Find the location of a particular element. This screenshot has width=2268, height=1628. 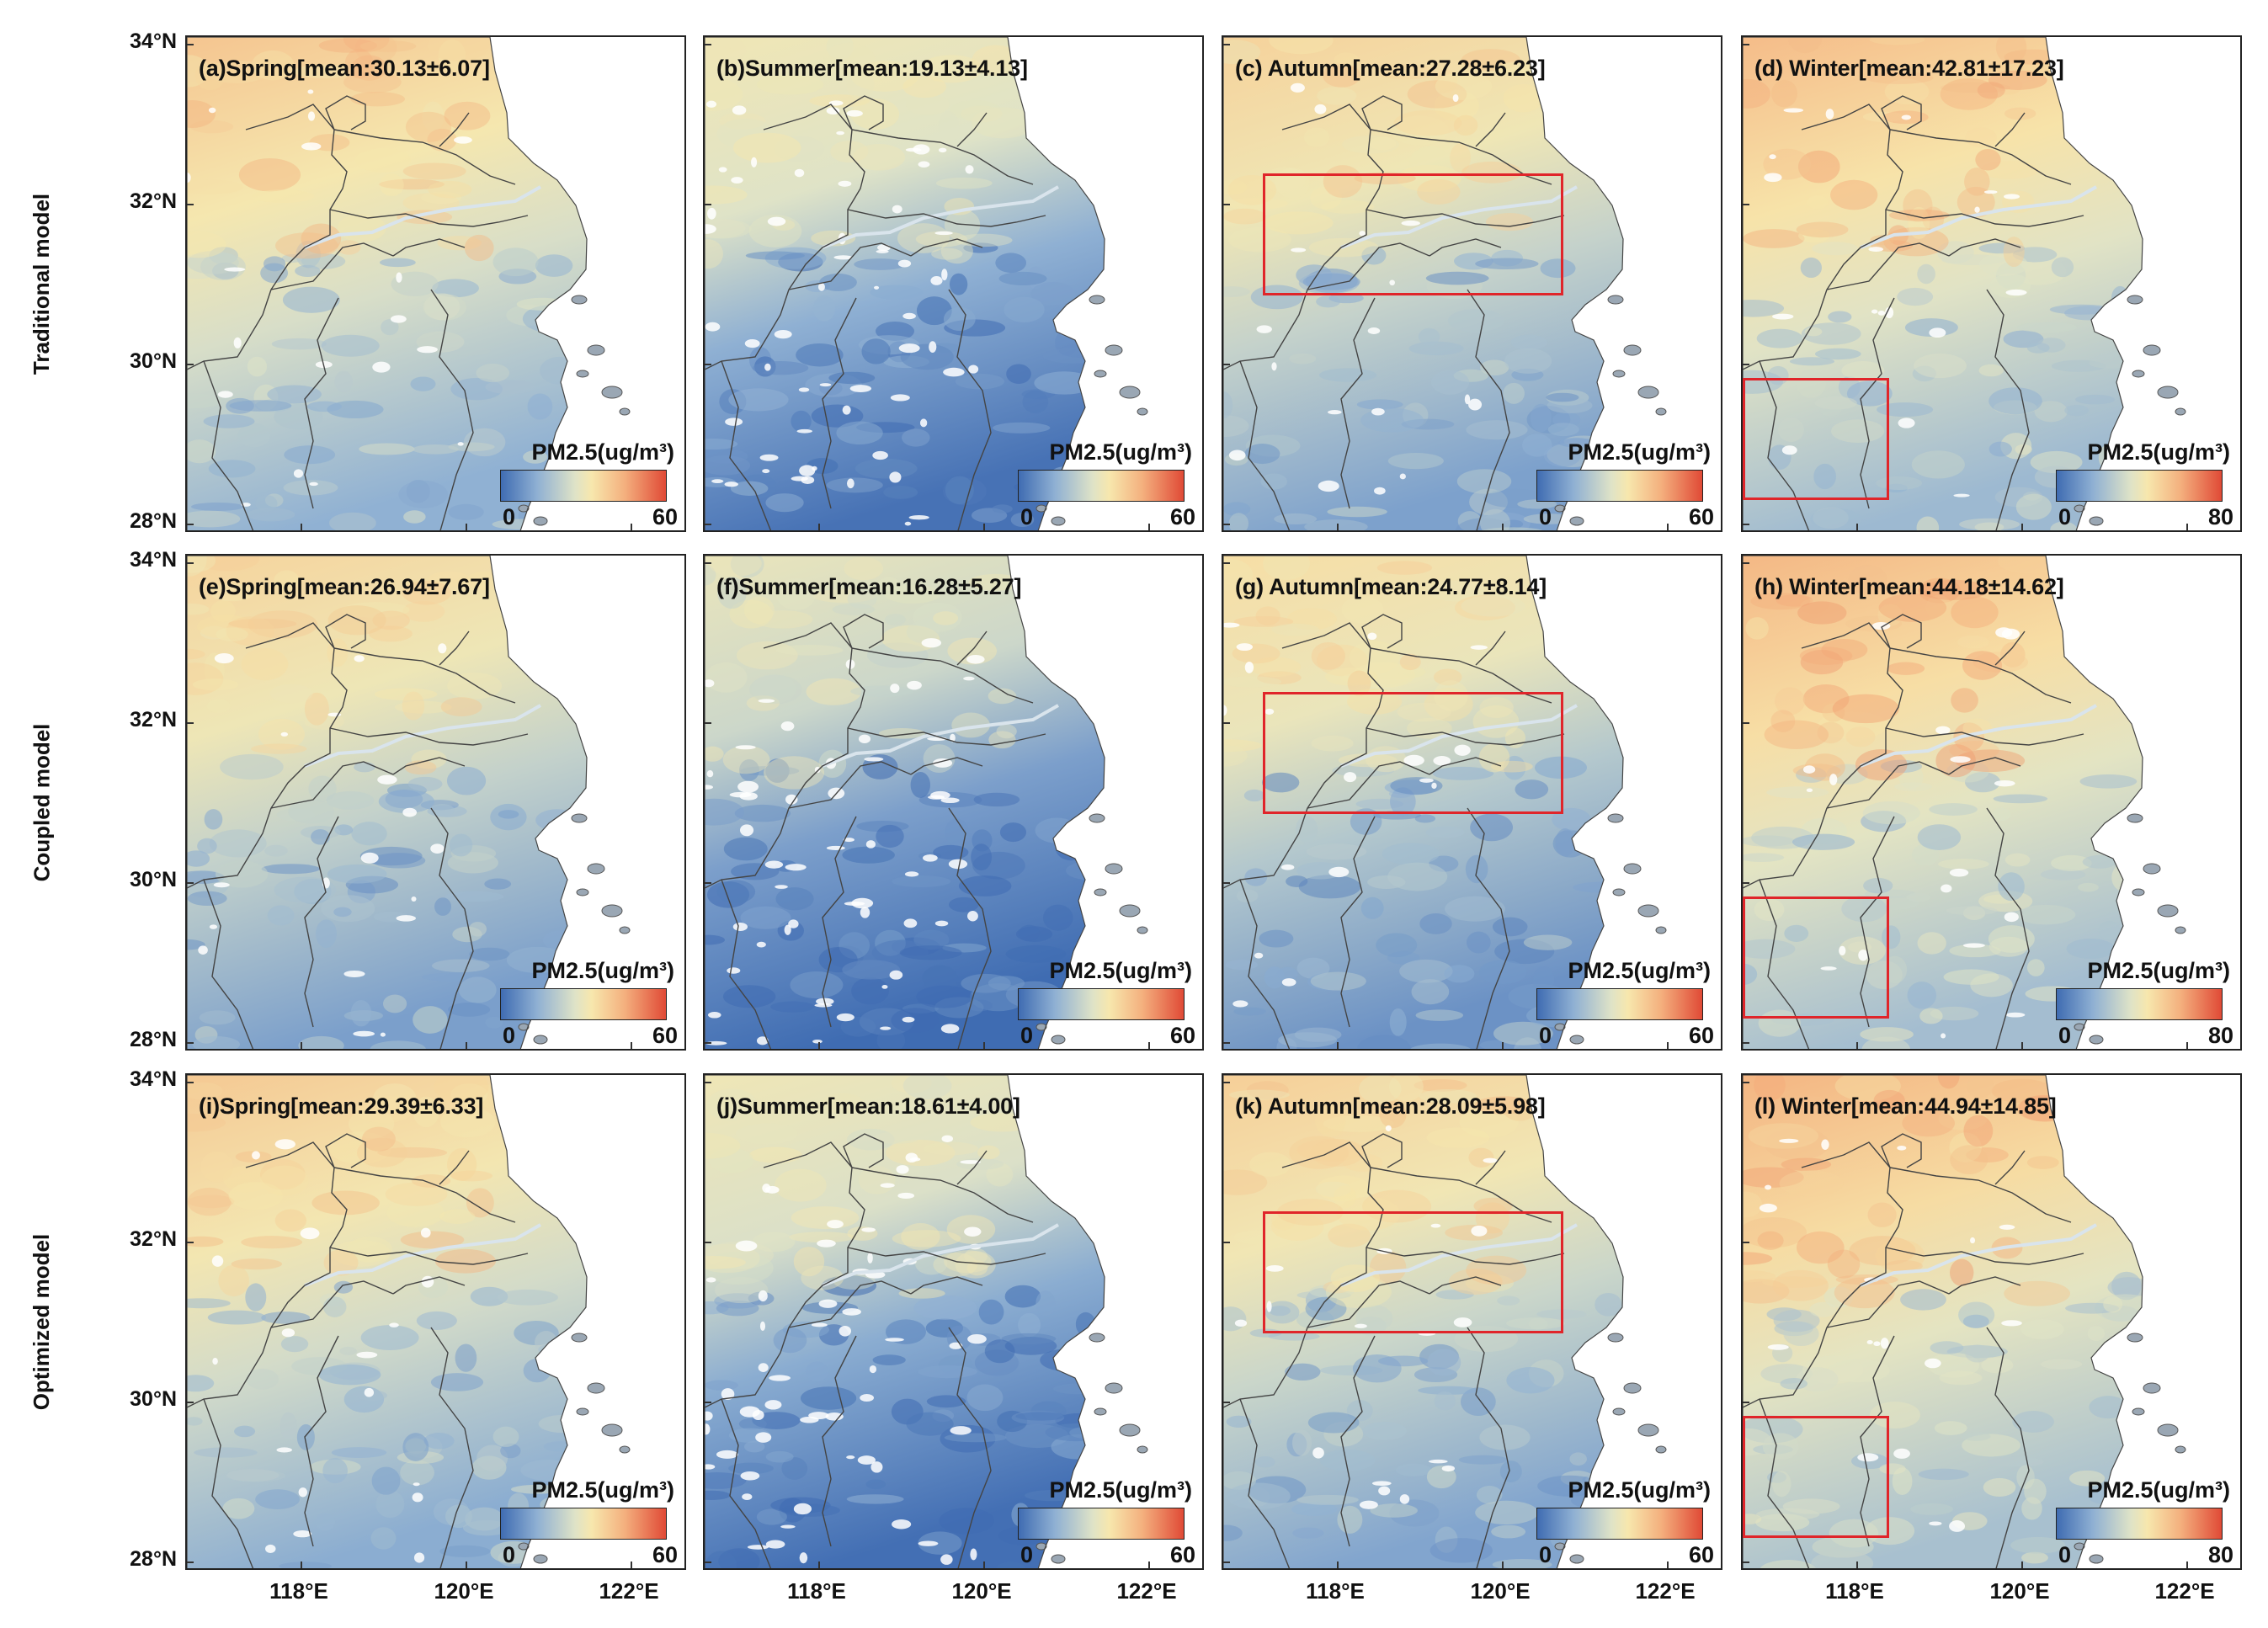

colorbar-min: 0 is located at coordinates (1546, 1035).